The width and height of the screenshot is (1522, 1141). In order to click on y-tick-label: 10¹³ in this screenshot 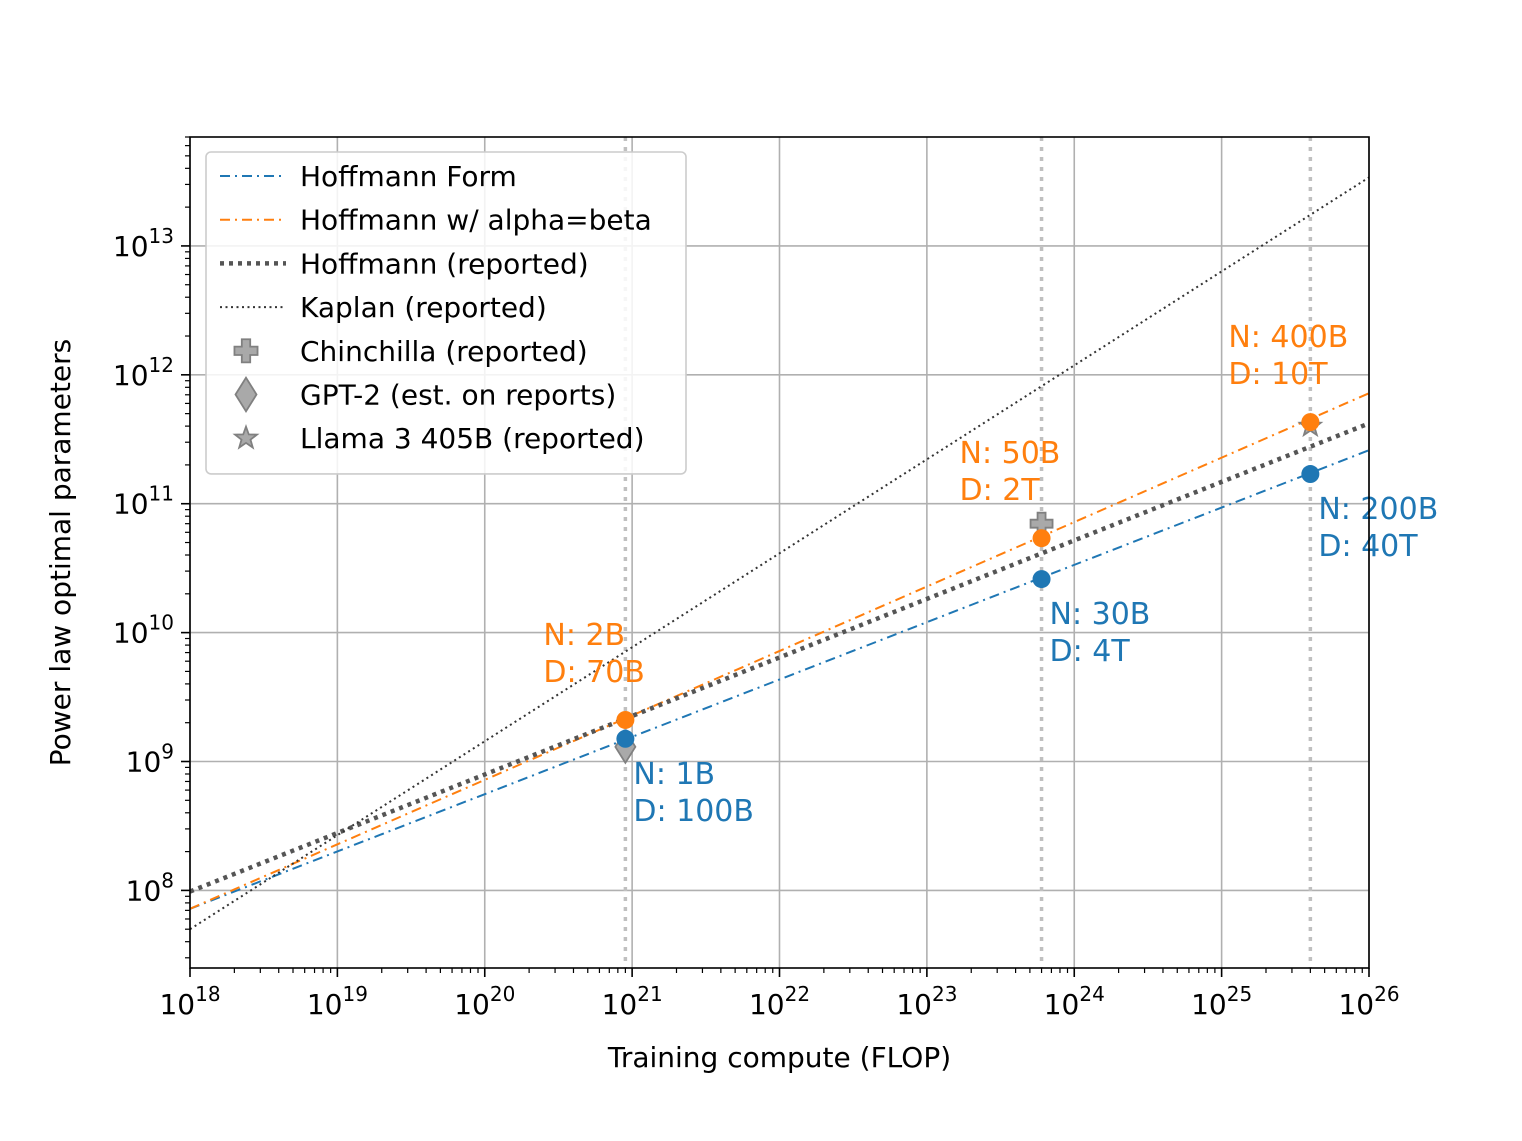, I will do `click(143, 243)`.